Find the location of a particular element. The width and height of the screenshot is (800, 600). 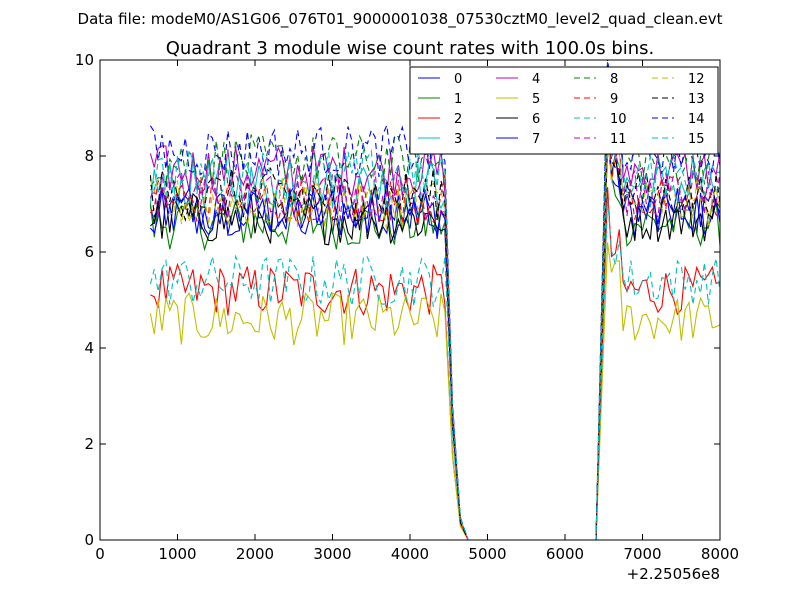

legend-label-14: 14 is located at coordinates (696, 119).